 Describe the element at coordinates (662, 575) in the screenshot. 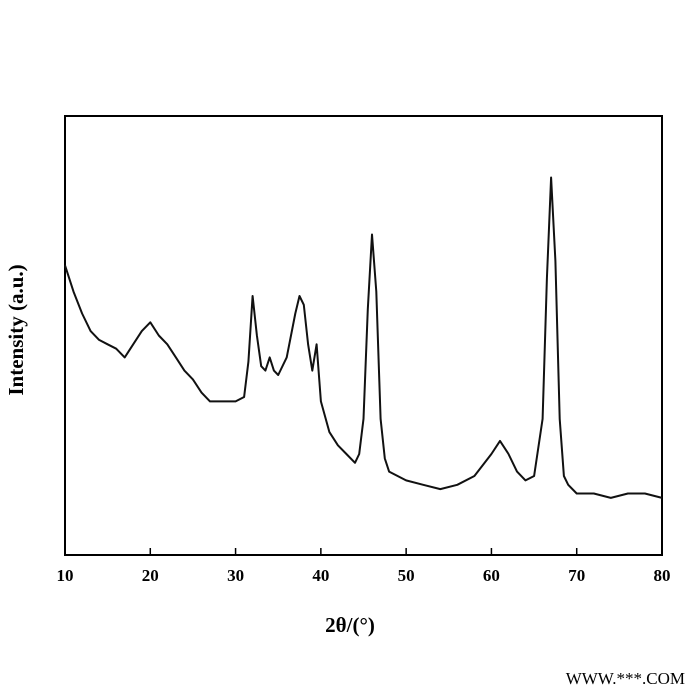

I see `x-tick-label: 80` at that location.